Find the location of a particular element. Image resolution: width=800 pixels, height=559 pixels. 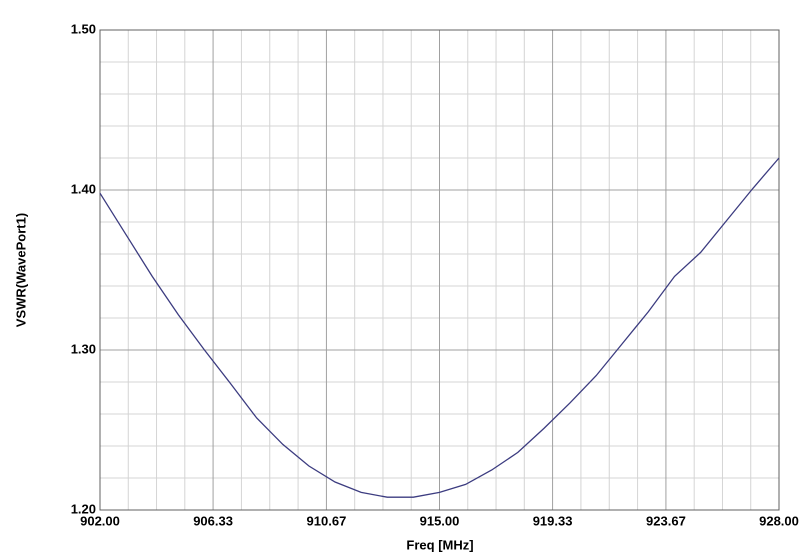

y-tick-label: 1.40 is located at coordinates (83, 188).